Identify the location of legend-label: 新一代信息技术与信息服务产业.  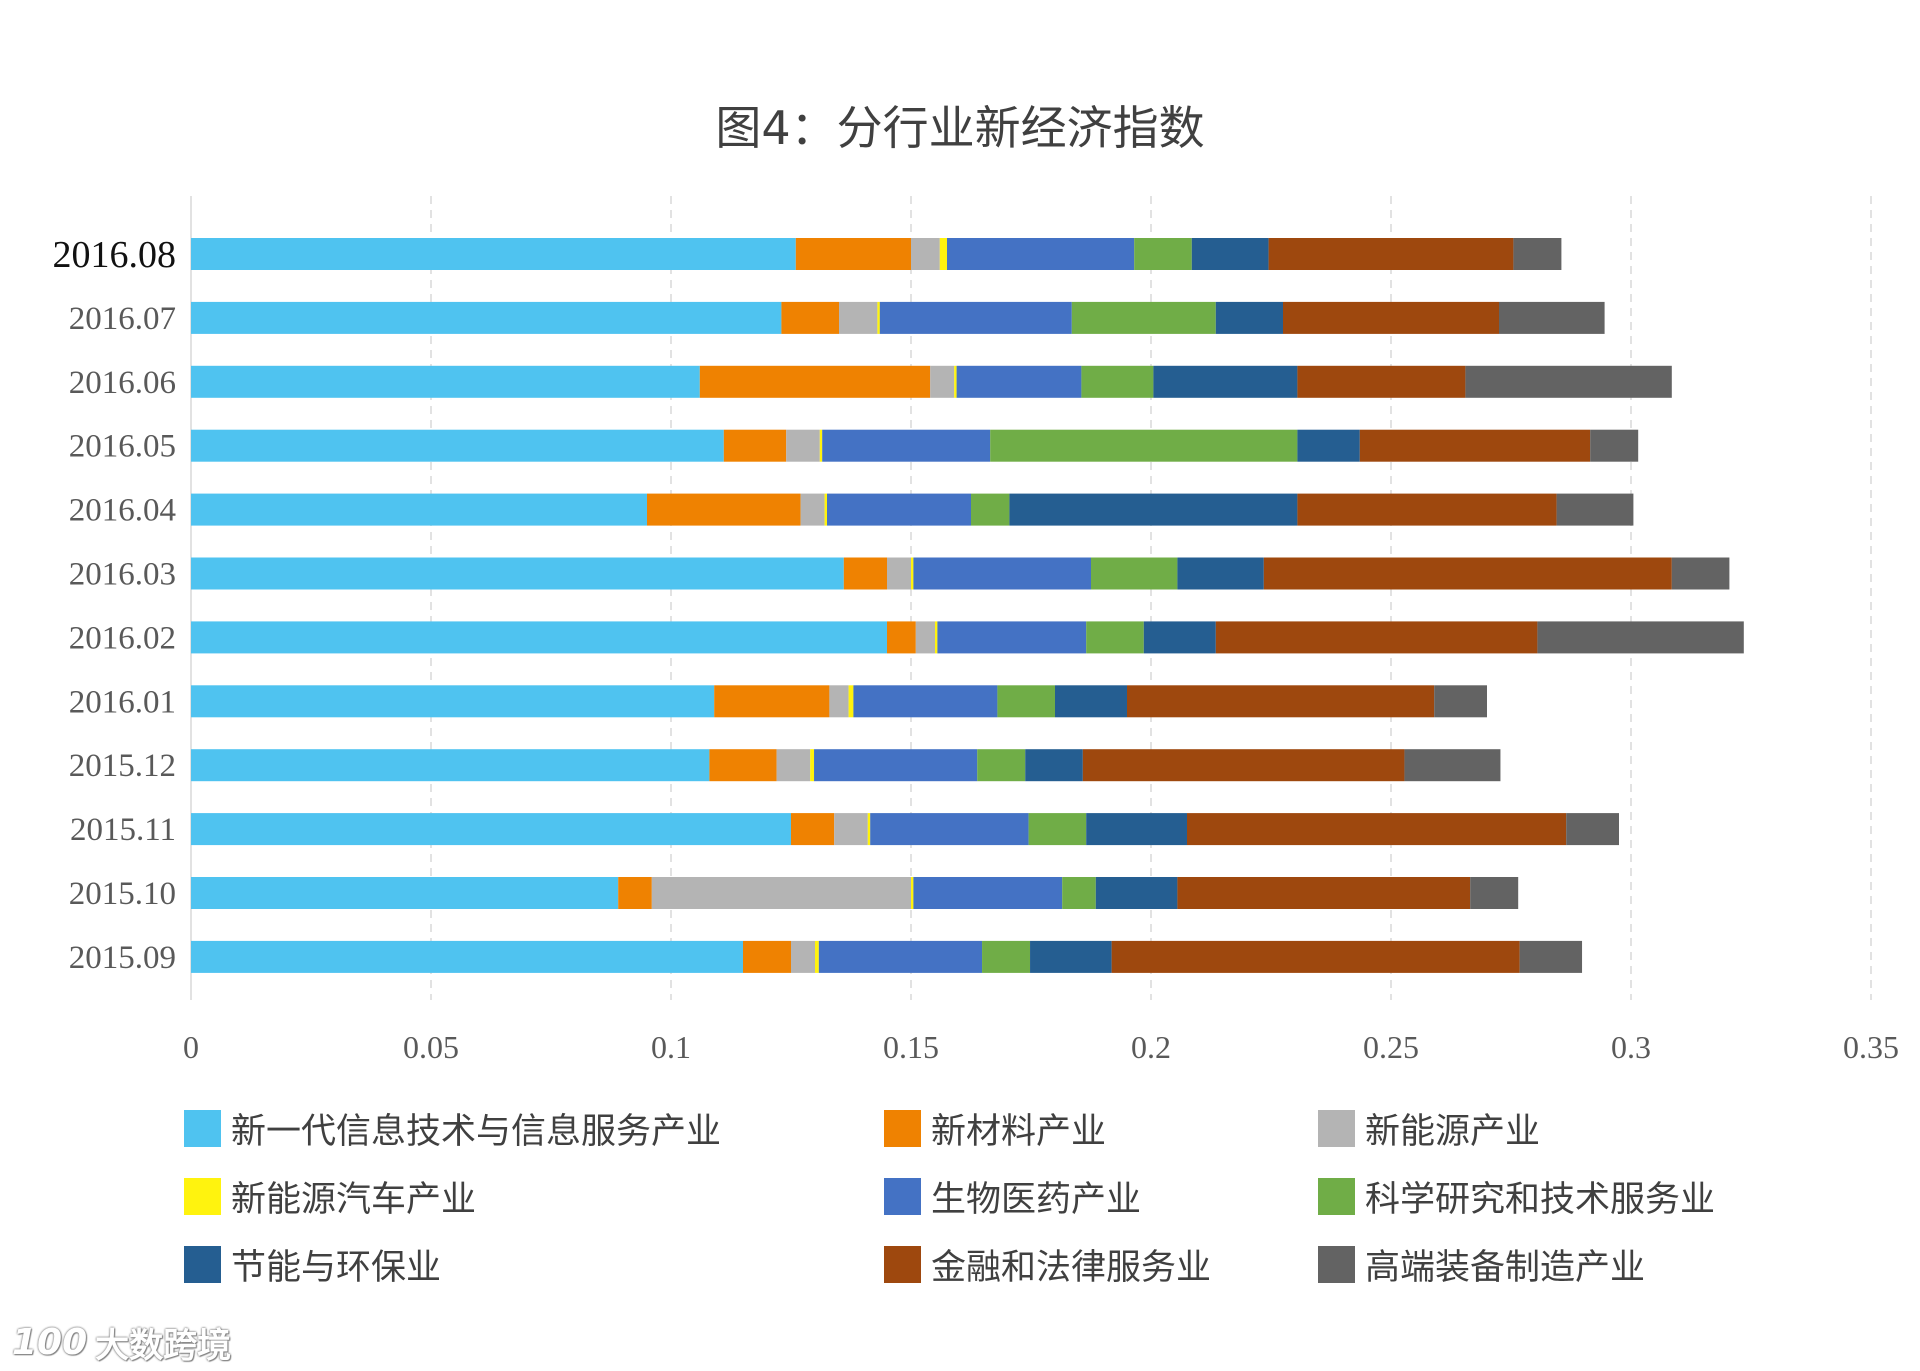
(476, 1131).